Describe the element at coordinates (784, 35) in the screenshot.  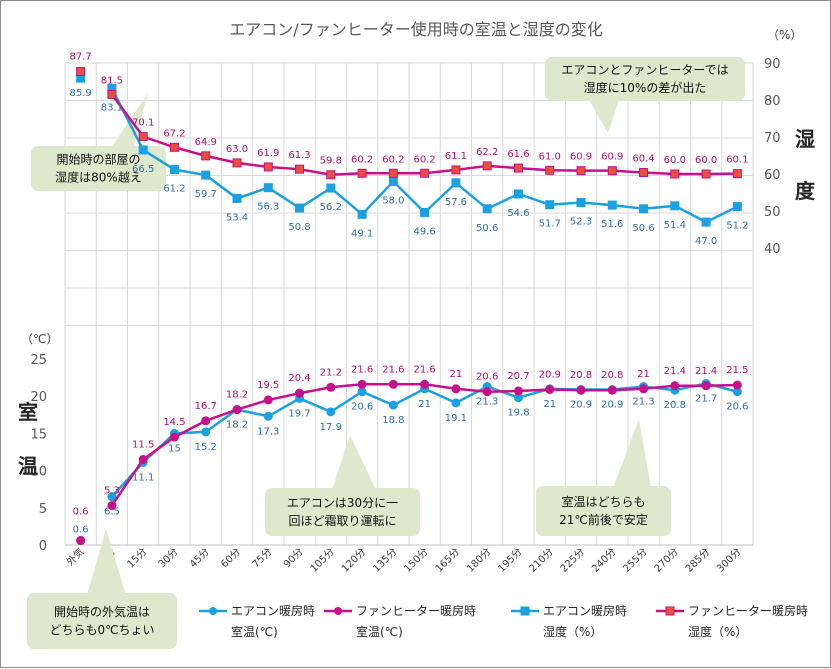
I see `humidity-unit: （%）` at that location.